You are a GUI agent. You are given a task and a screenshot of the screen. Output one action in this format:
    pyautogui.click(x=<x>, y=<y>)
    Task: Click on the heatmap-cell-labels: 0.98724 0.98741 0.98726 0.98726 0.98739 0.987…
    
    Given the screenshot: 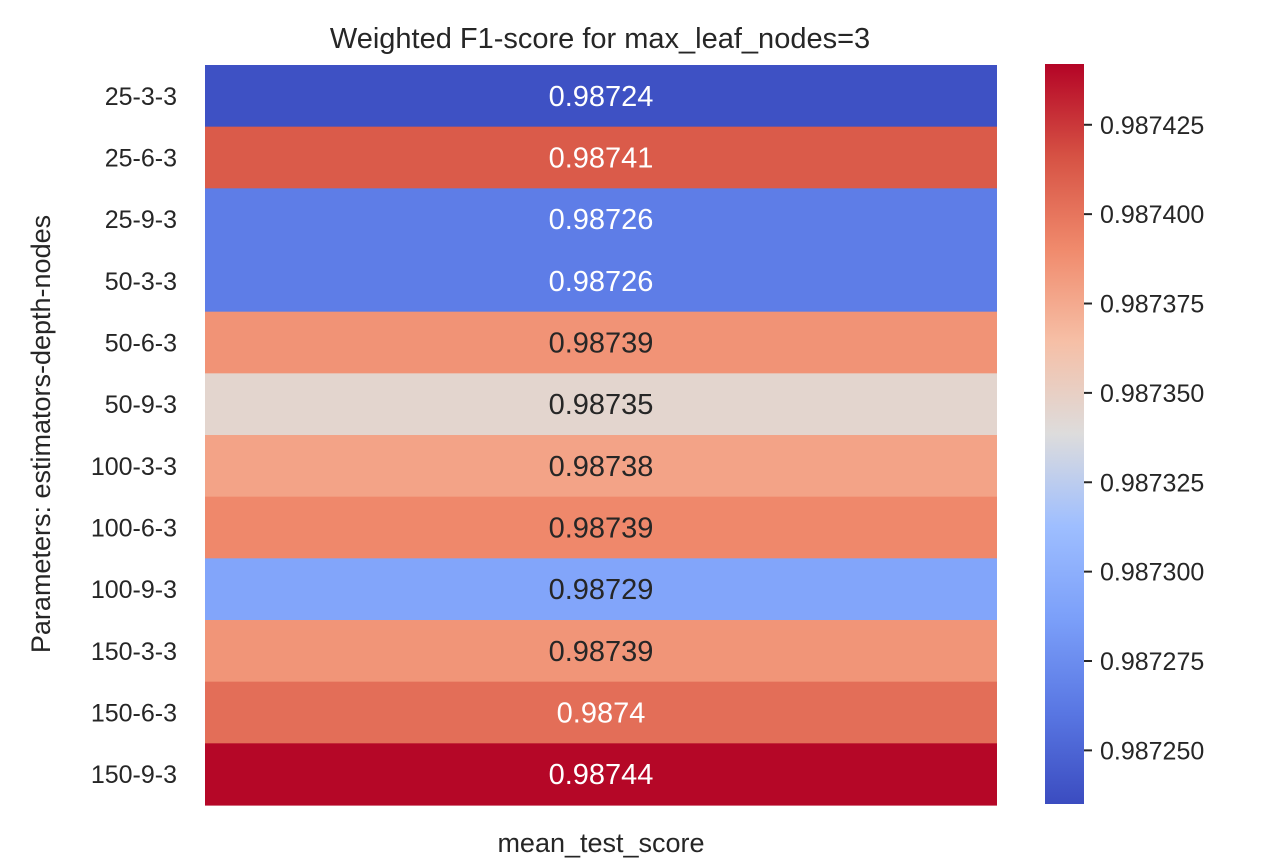 What is the action you would take?
    pyautogui.click(x=601, y=436)
    